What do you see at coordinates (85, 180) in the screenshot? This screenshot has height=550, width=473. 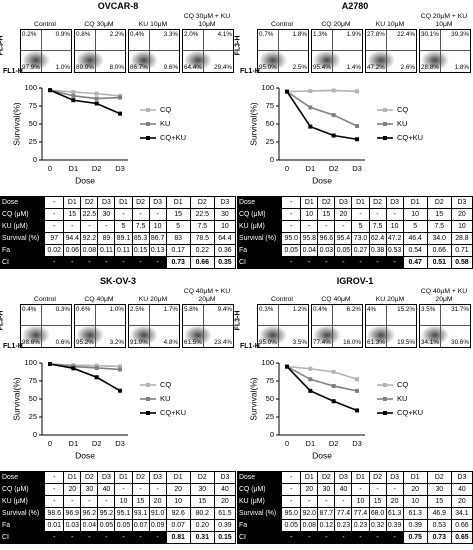 I see `x-axis-title: Dose` at bounding box center [85, 180].